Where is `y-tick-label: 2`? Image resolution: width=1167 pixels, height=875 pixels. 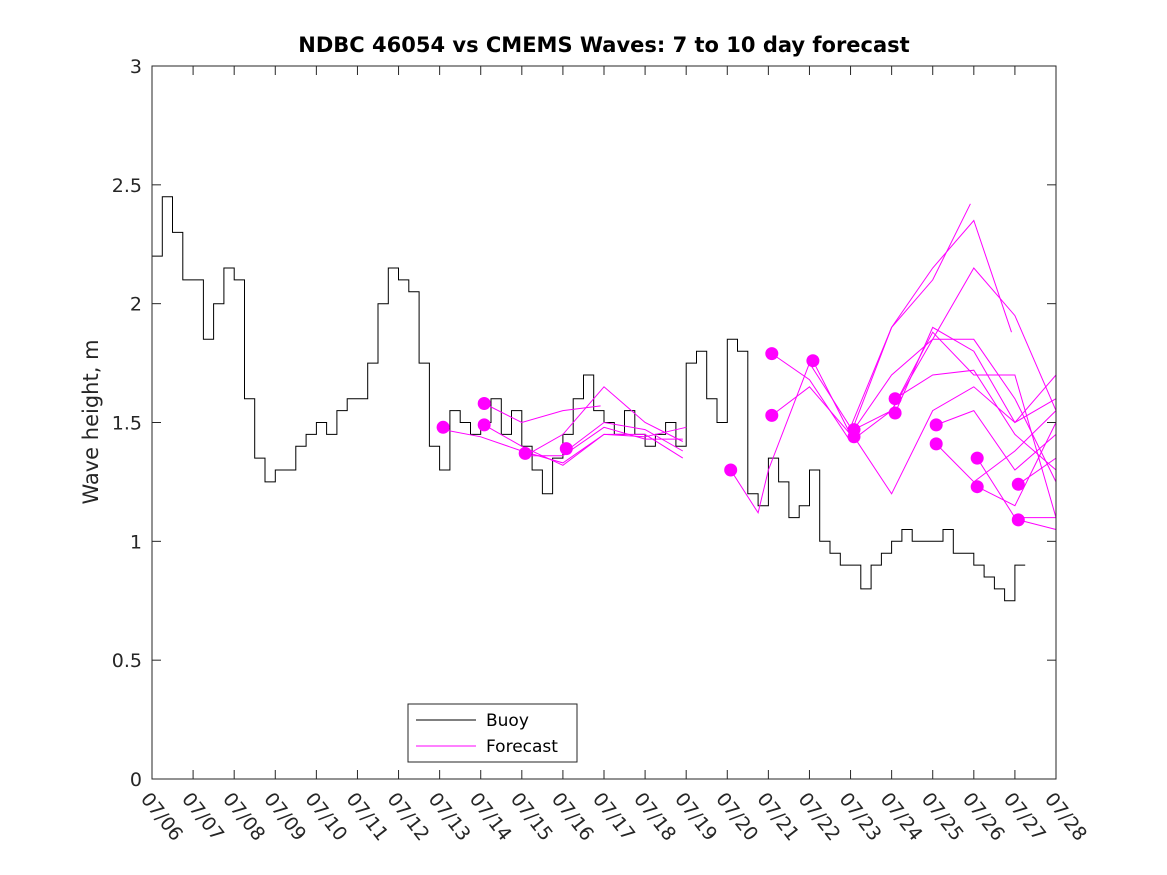 y-tick-label: 2 is located at coordinates (136, 305).